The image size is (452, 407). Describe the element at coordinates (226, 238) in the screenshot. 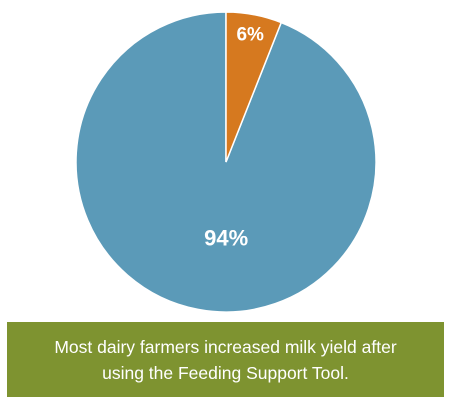

I see `pie-label-0: 94%` at that location.